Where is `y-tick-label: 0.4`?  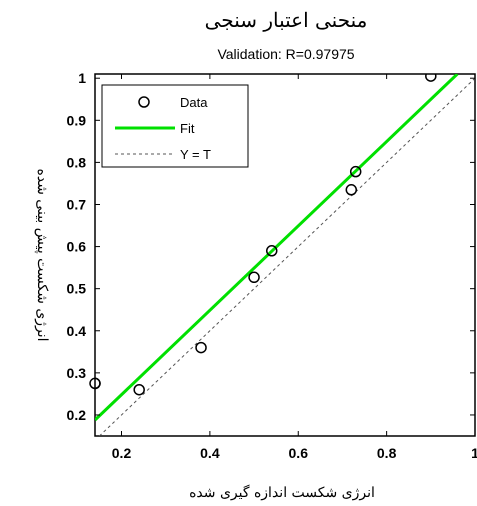
y-tick-label: 0.4 is located at coordinates (77, 331).